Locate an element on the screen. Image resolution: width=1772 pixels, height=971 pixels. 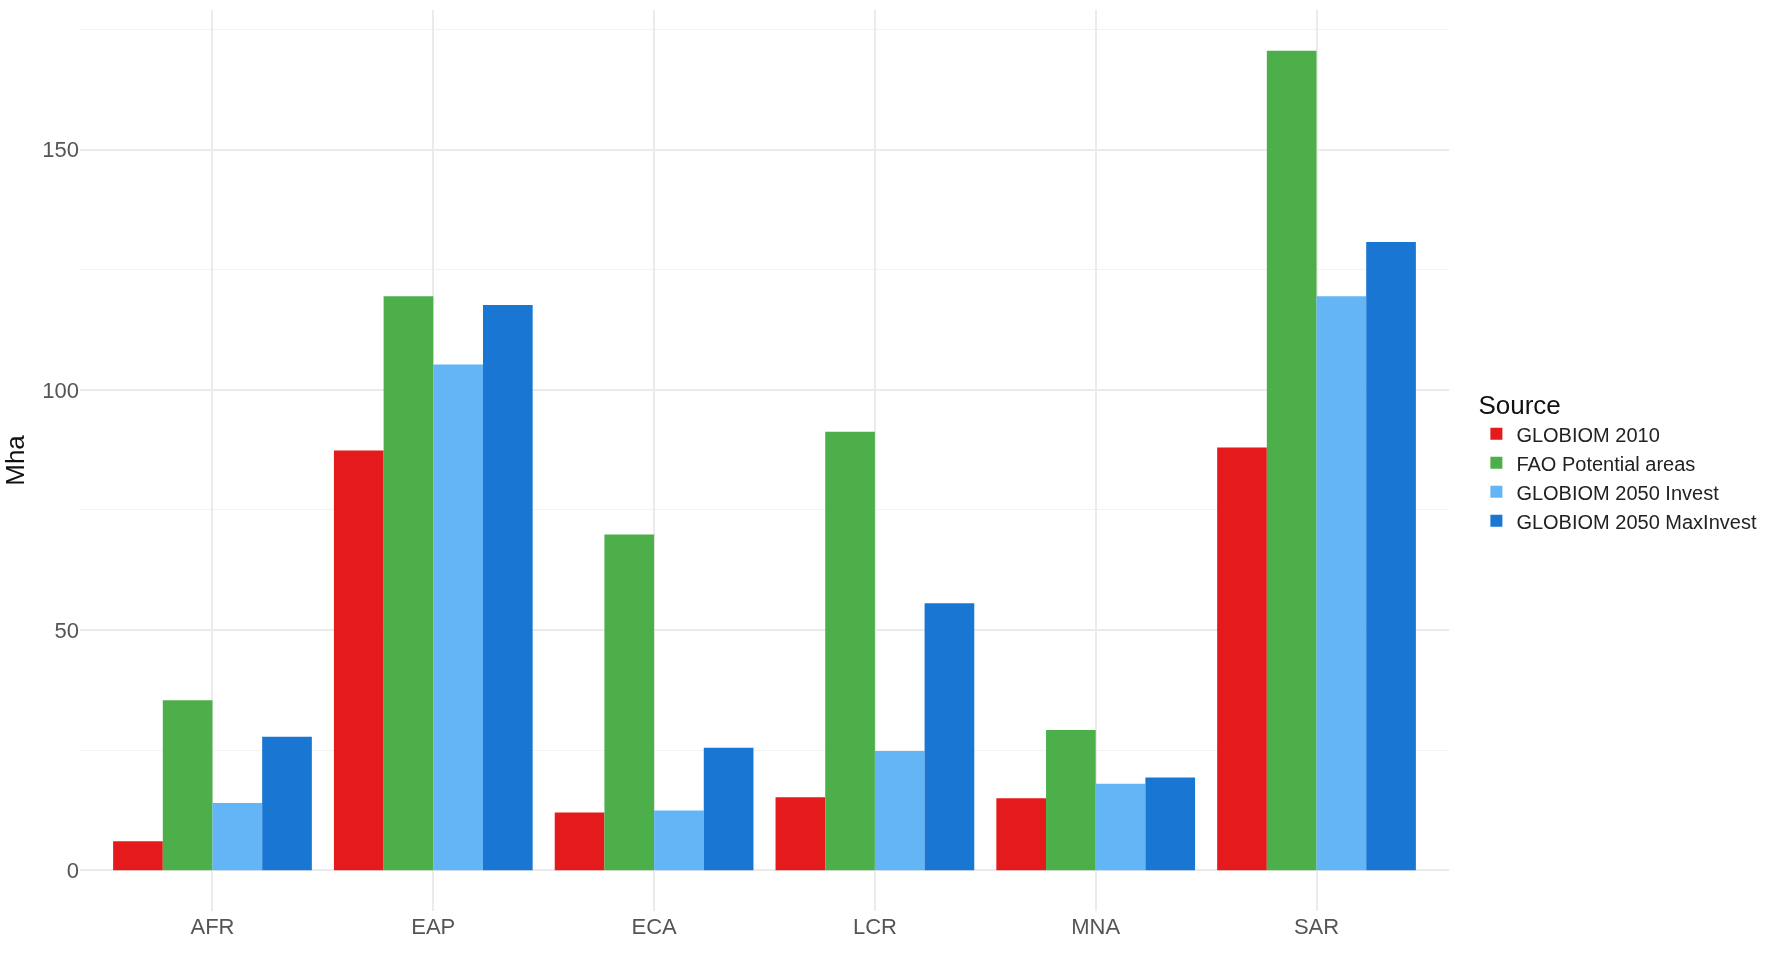
legend-label: FAO Potential areas is located at coordinates (1606, 463).